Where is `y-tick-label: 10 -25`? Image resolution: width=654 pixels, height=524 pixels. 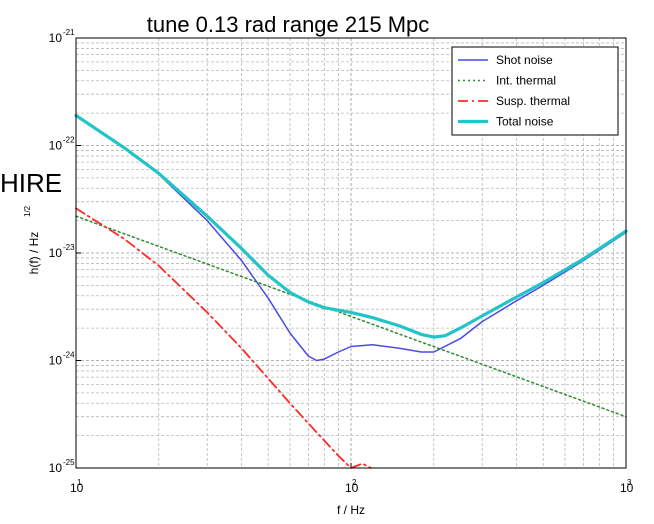 y-tick-label: 10 -25 is located at coordinates (62, 466).